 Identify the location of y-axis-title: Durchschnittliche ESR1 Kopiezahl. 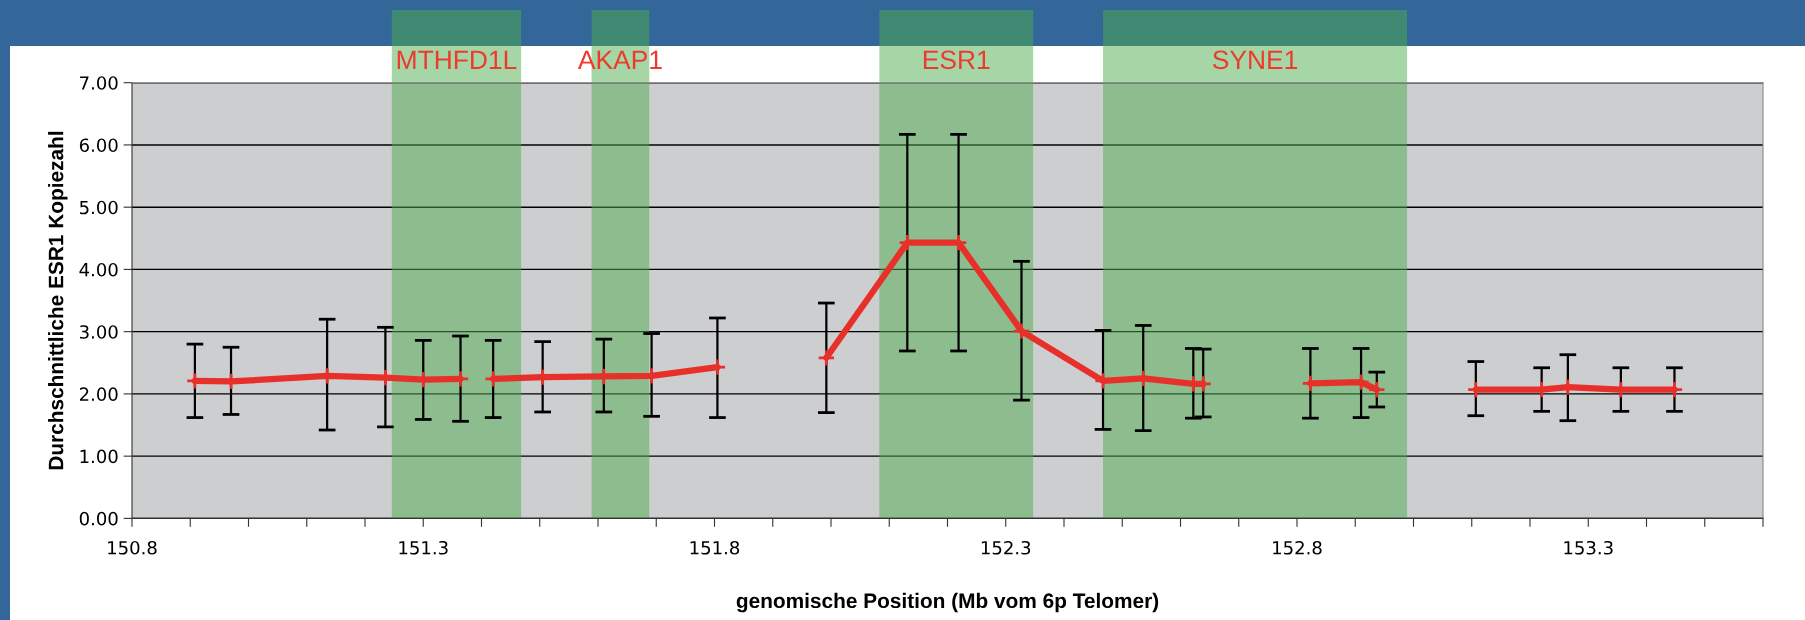
(58, 300).